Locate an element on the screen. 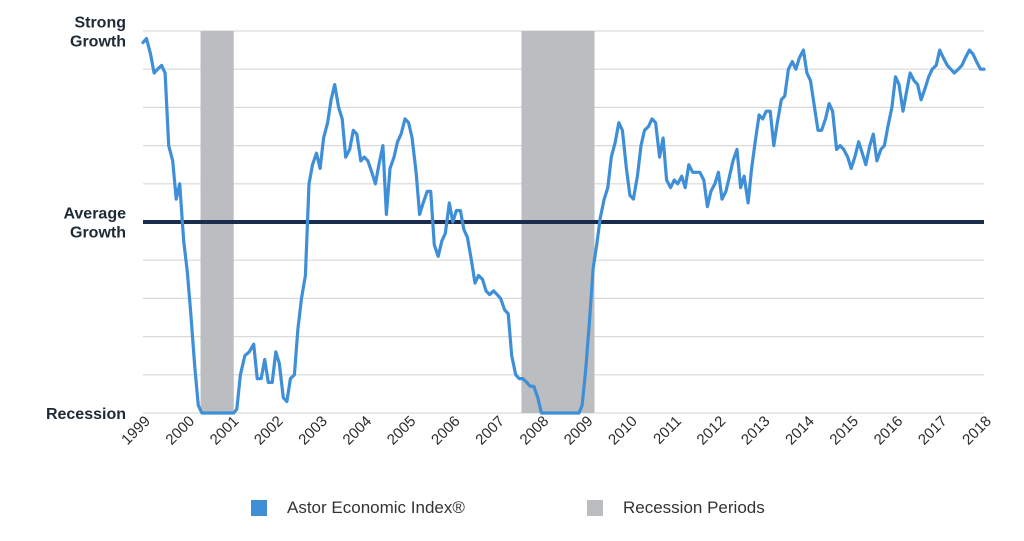 This screenshot has height=541, width=1024. legend-swatch-recession is located at coordinates (595, 508).